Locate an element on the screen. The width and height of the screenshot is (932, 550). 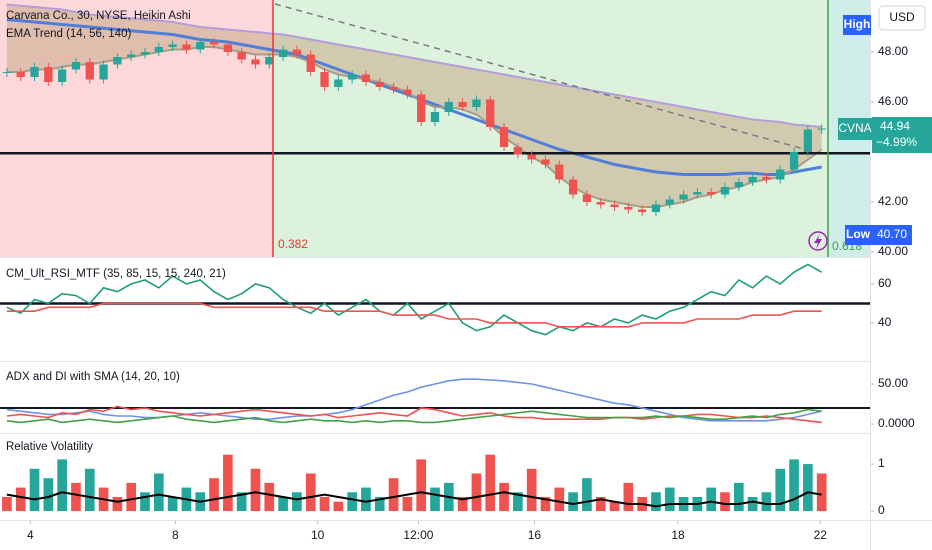
y-tick-label: 48.00 is located at coordinates (893, 51).